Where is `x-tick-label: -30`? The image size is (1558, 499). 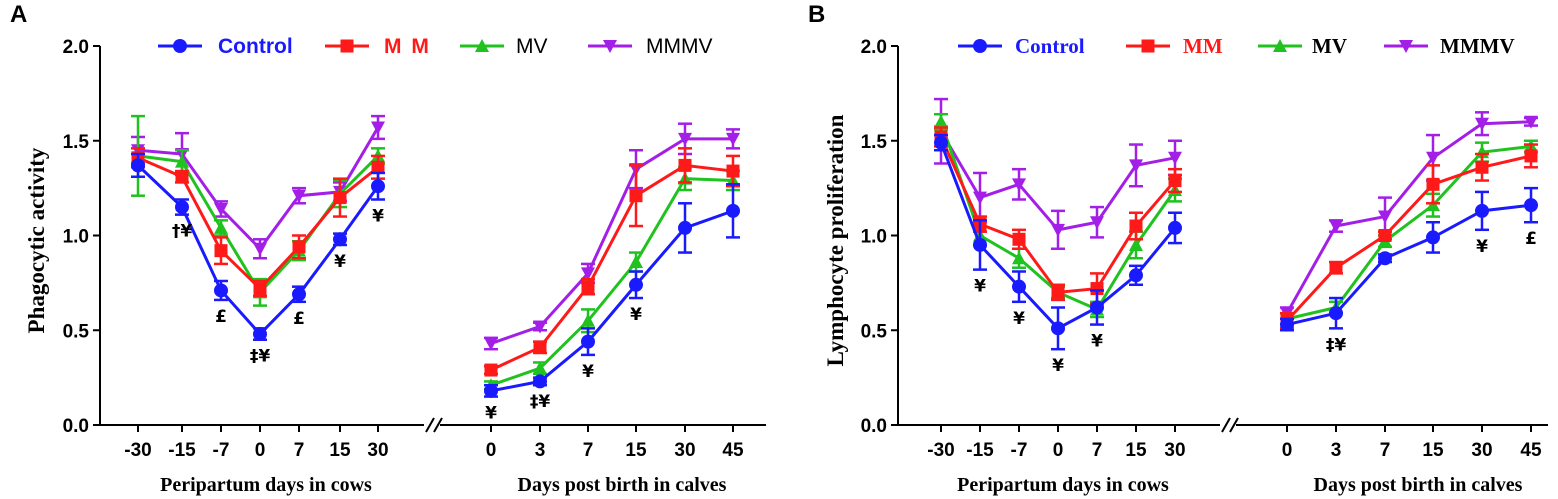 x-tick-label: -30 is located at coordinates (137, 450).